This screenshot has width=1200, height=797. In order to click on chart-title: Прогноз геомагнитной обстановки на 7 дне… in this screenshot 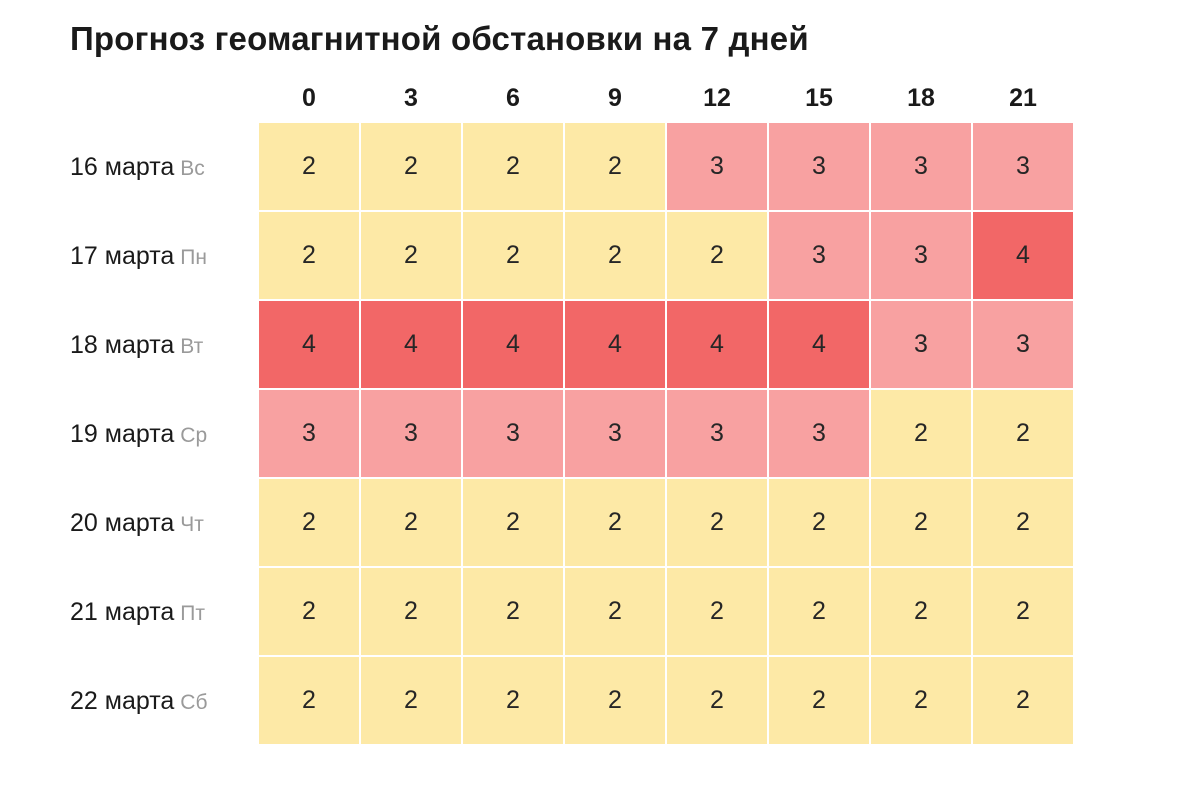, I will do `click(439, 38)`.